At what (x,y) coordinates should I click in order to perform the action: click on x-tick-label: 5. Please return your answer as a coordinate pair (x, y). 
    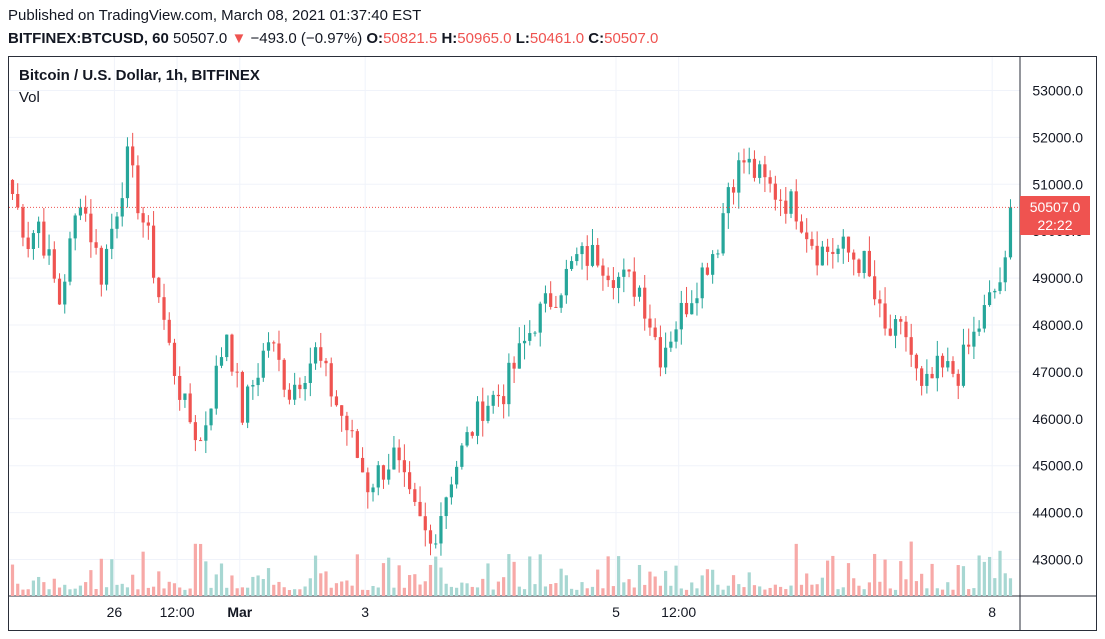
    Looking at the image, I should click on (616, 612).